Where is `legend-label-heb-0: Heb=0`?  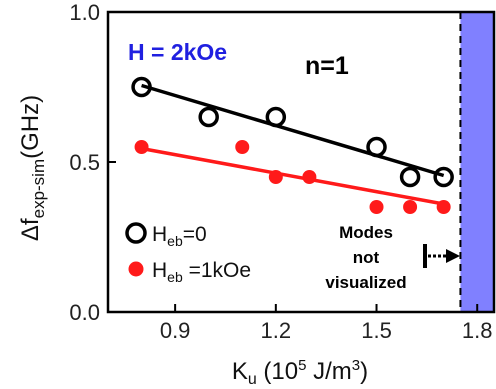
legend-label-heb-0: Heb=0 is located at coordinates (179, 236).